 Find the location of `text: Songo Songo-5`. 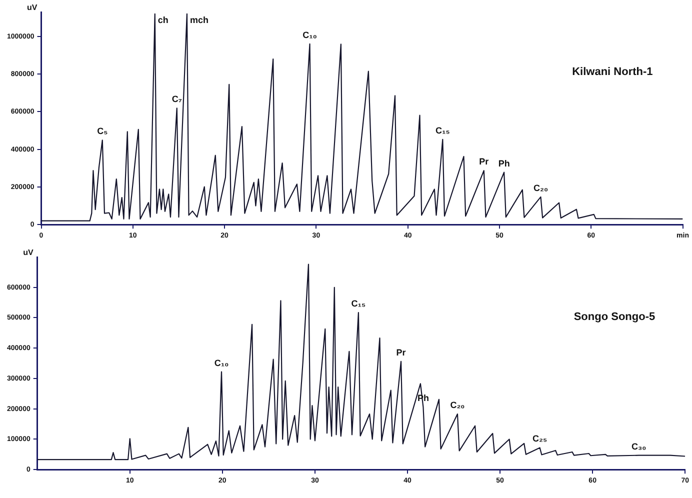

text: Songo Songo-5 is located at coordinates (615, 317).